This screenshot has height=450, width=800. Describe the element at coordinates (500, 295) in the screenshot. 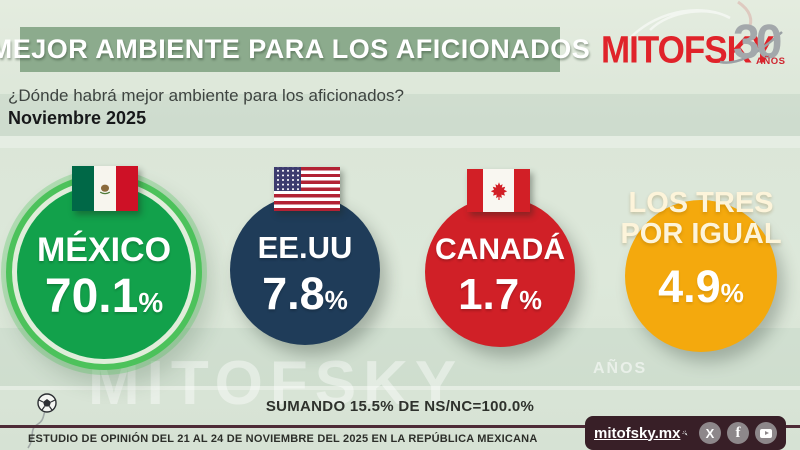

I see `canada-value: 1.7%` at that location.